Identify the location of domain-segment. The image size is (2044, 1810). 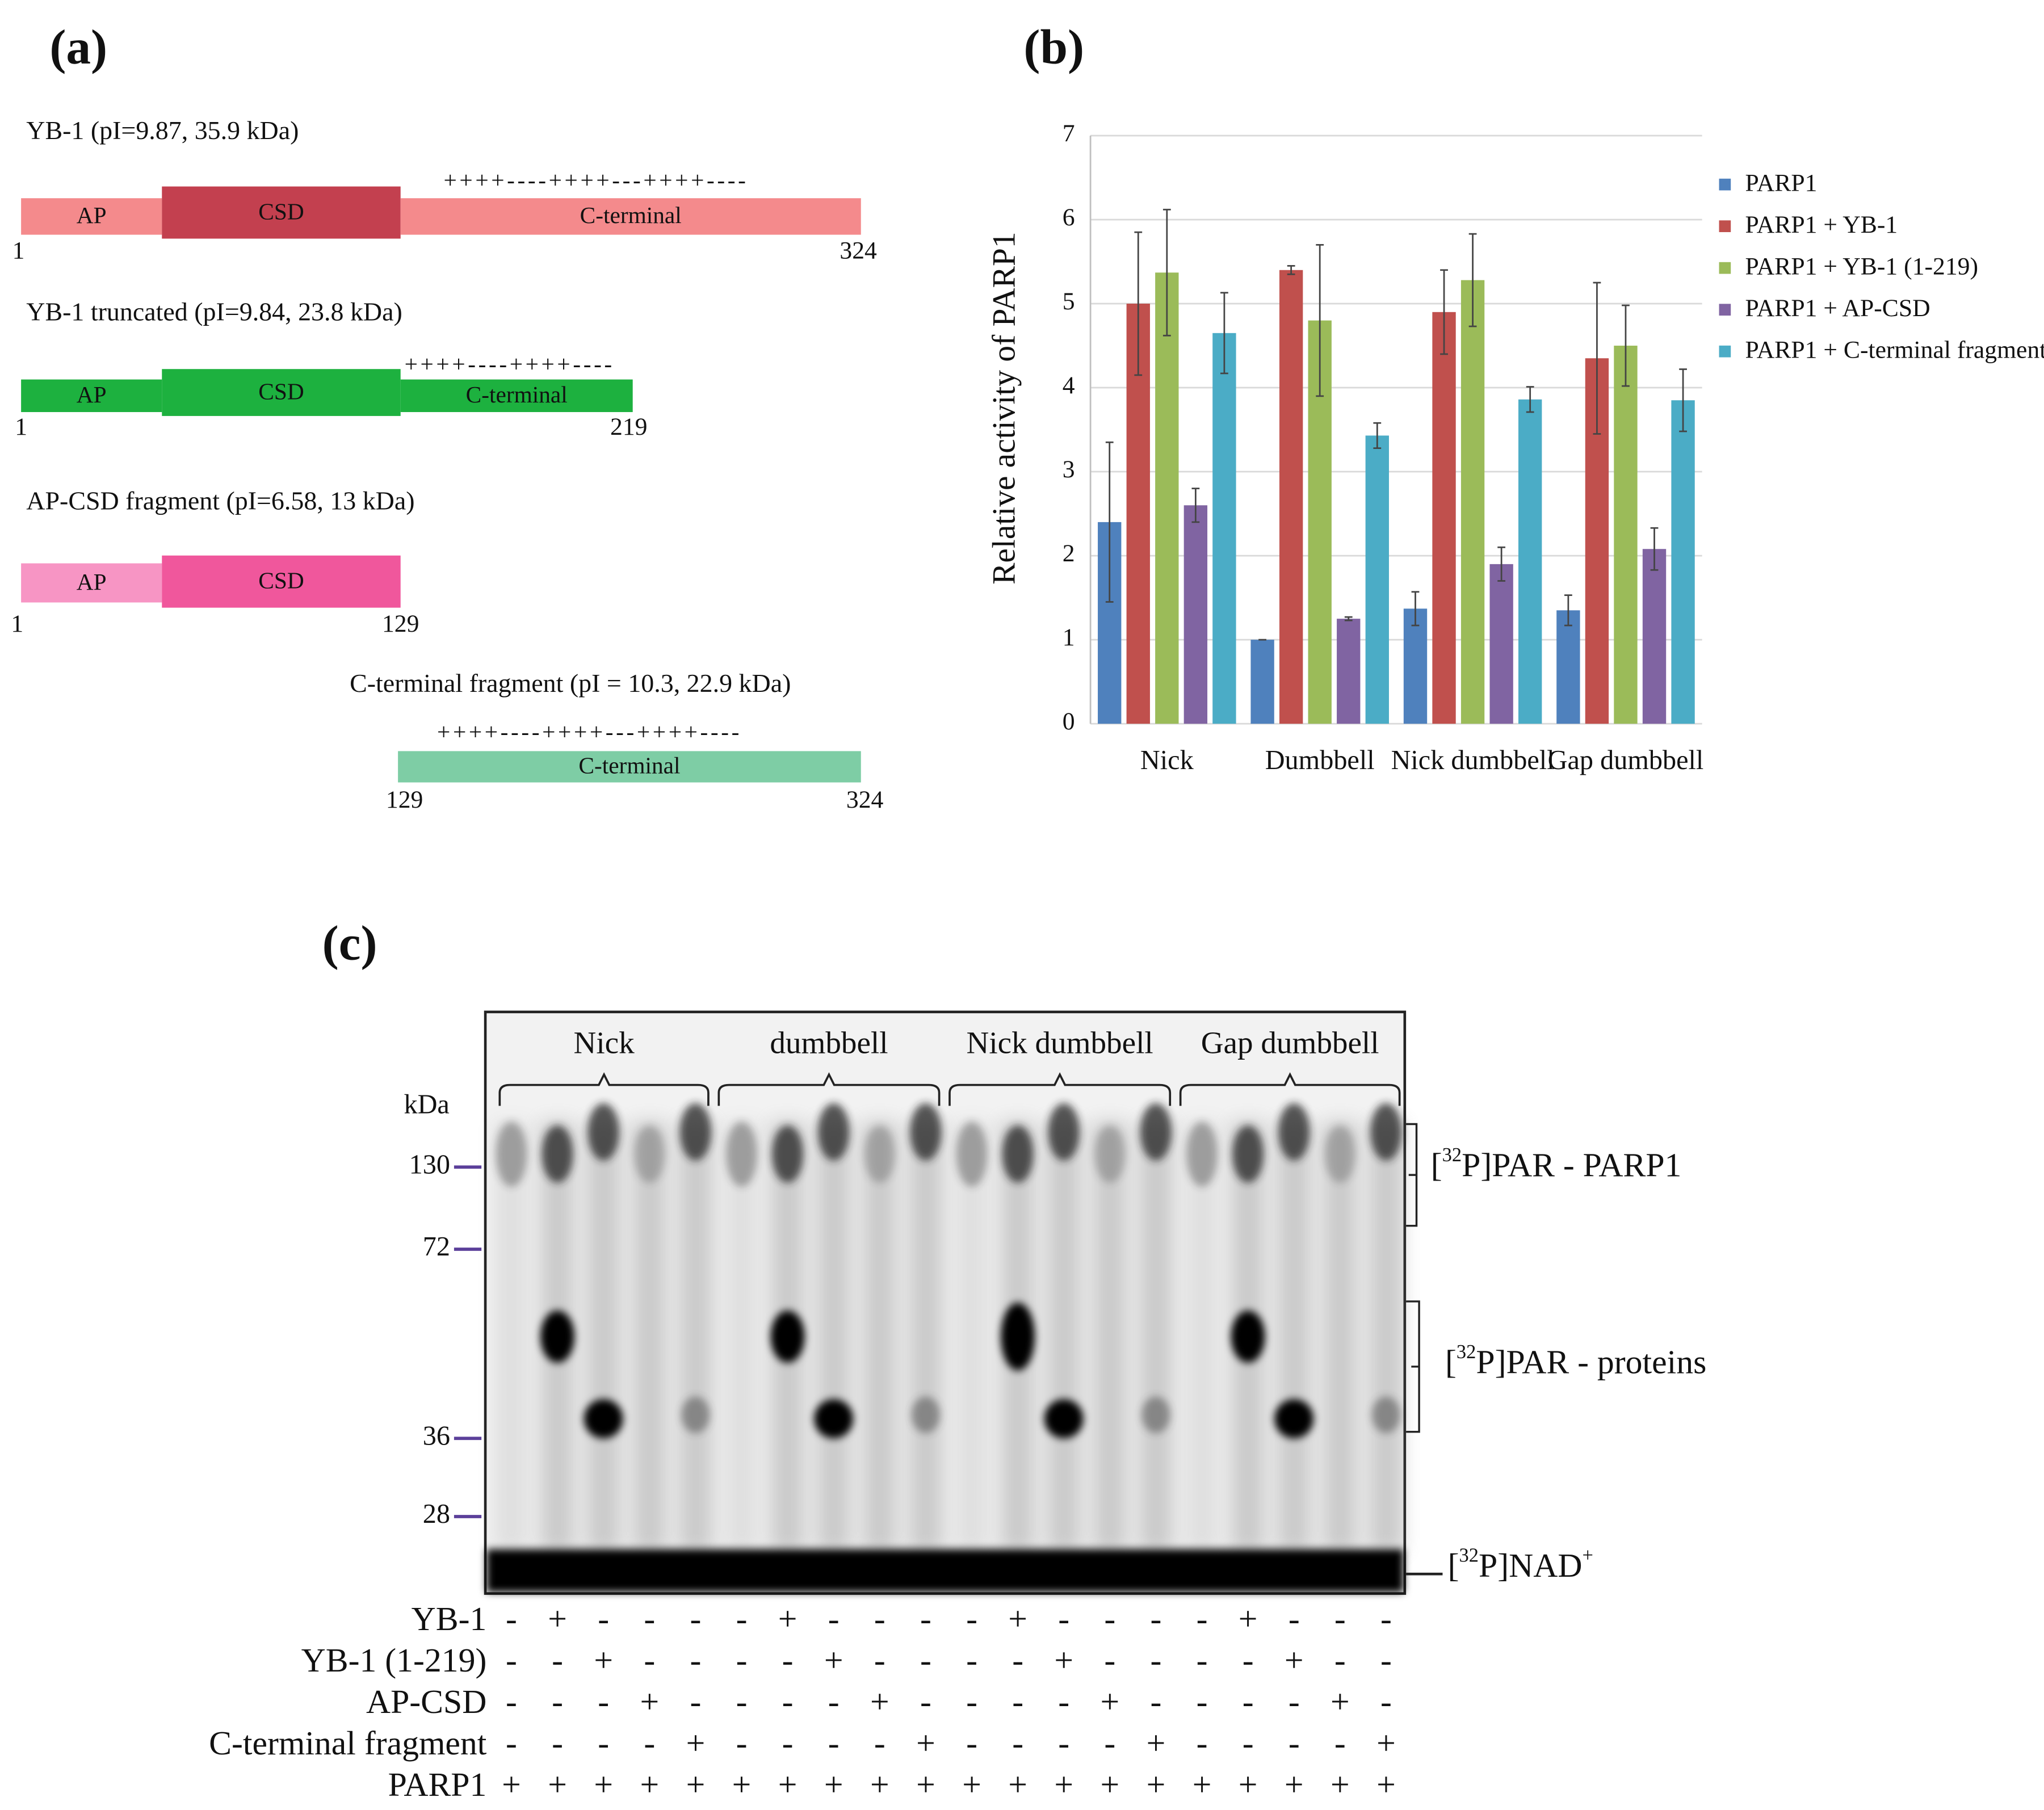
(91, 216).